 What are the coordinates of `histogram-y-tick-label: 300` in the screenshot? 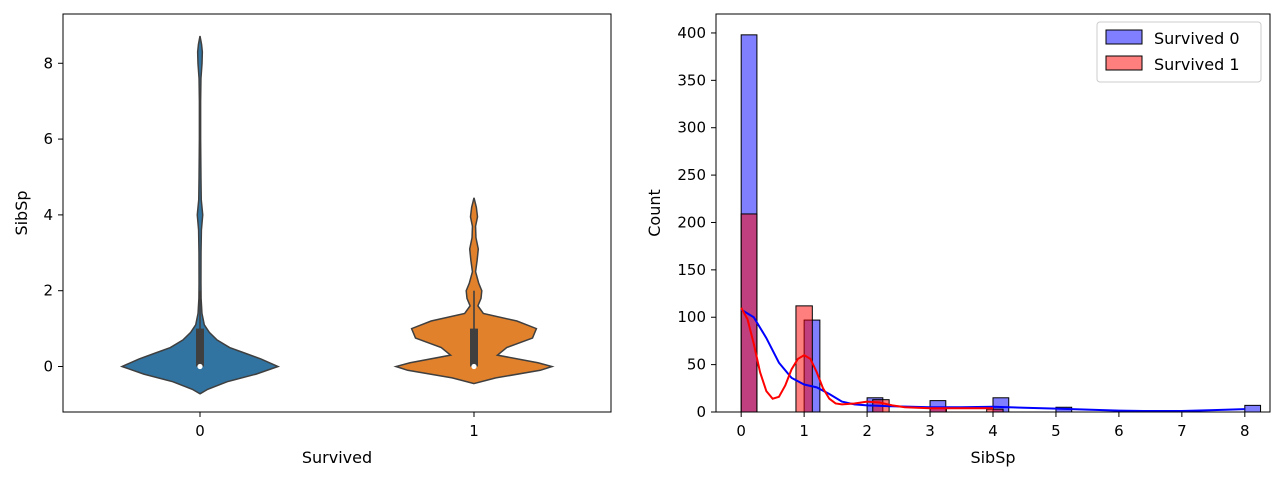 It's located at (691, 128).